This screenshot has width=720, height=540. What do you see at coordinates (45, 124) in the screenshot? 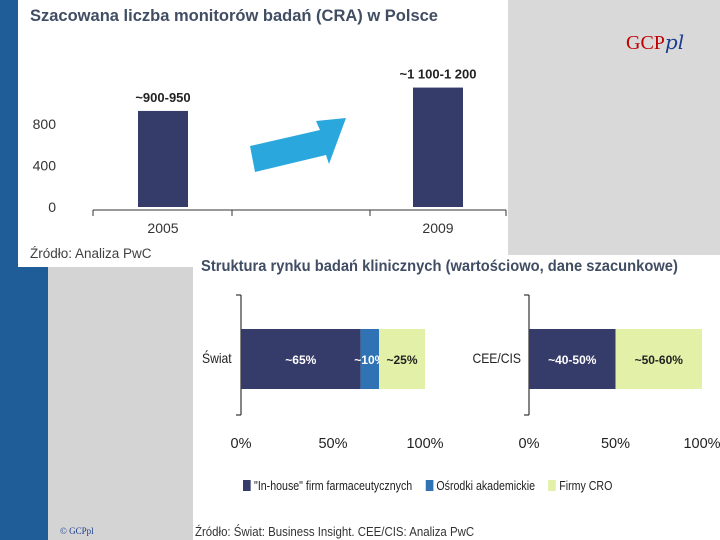
I see `y-tick-label: 800` at bounding box center [45, 124].